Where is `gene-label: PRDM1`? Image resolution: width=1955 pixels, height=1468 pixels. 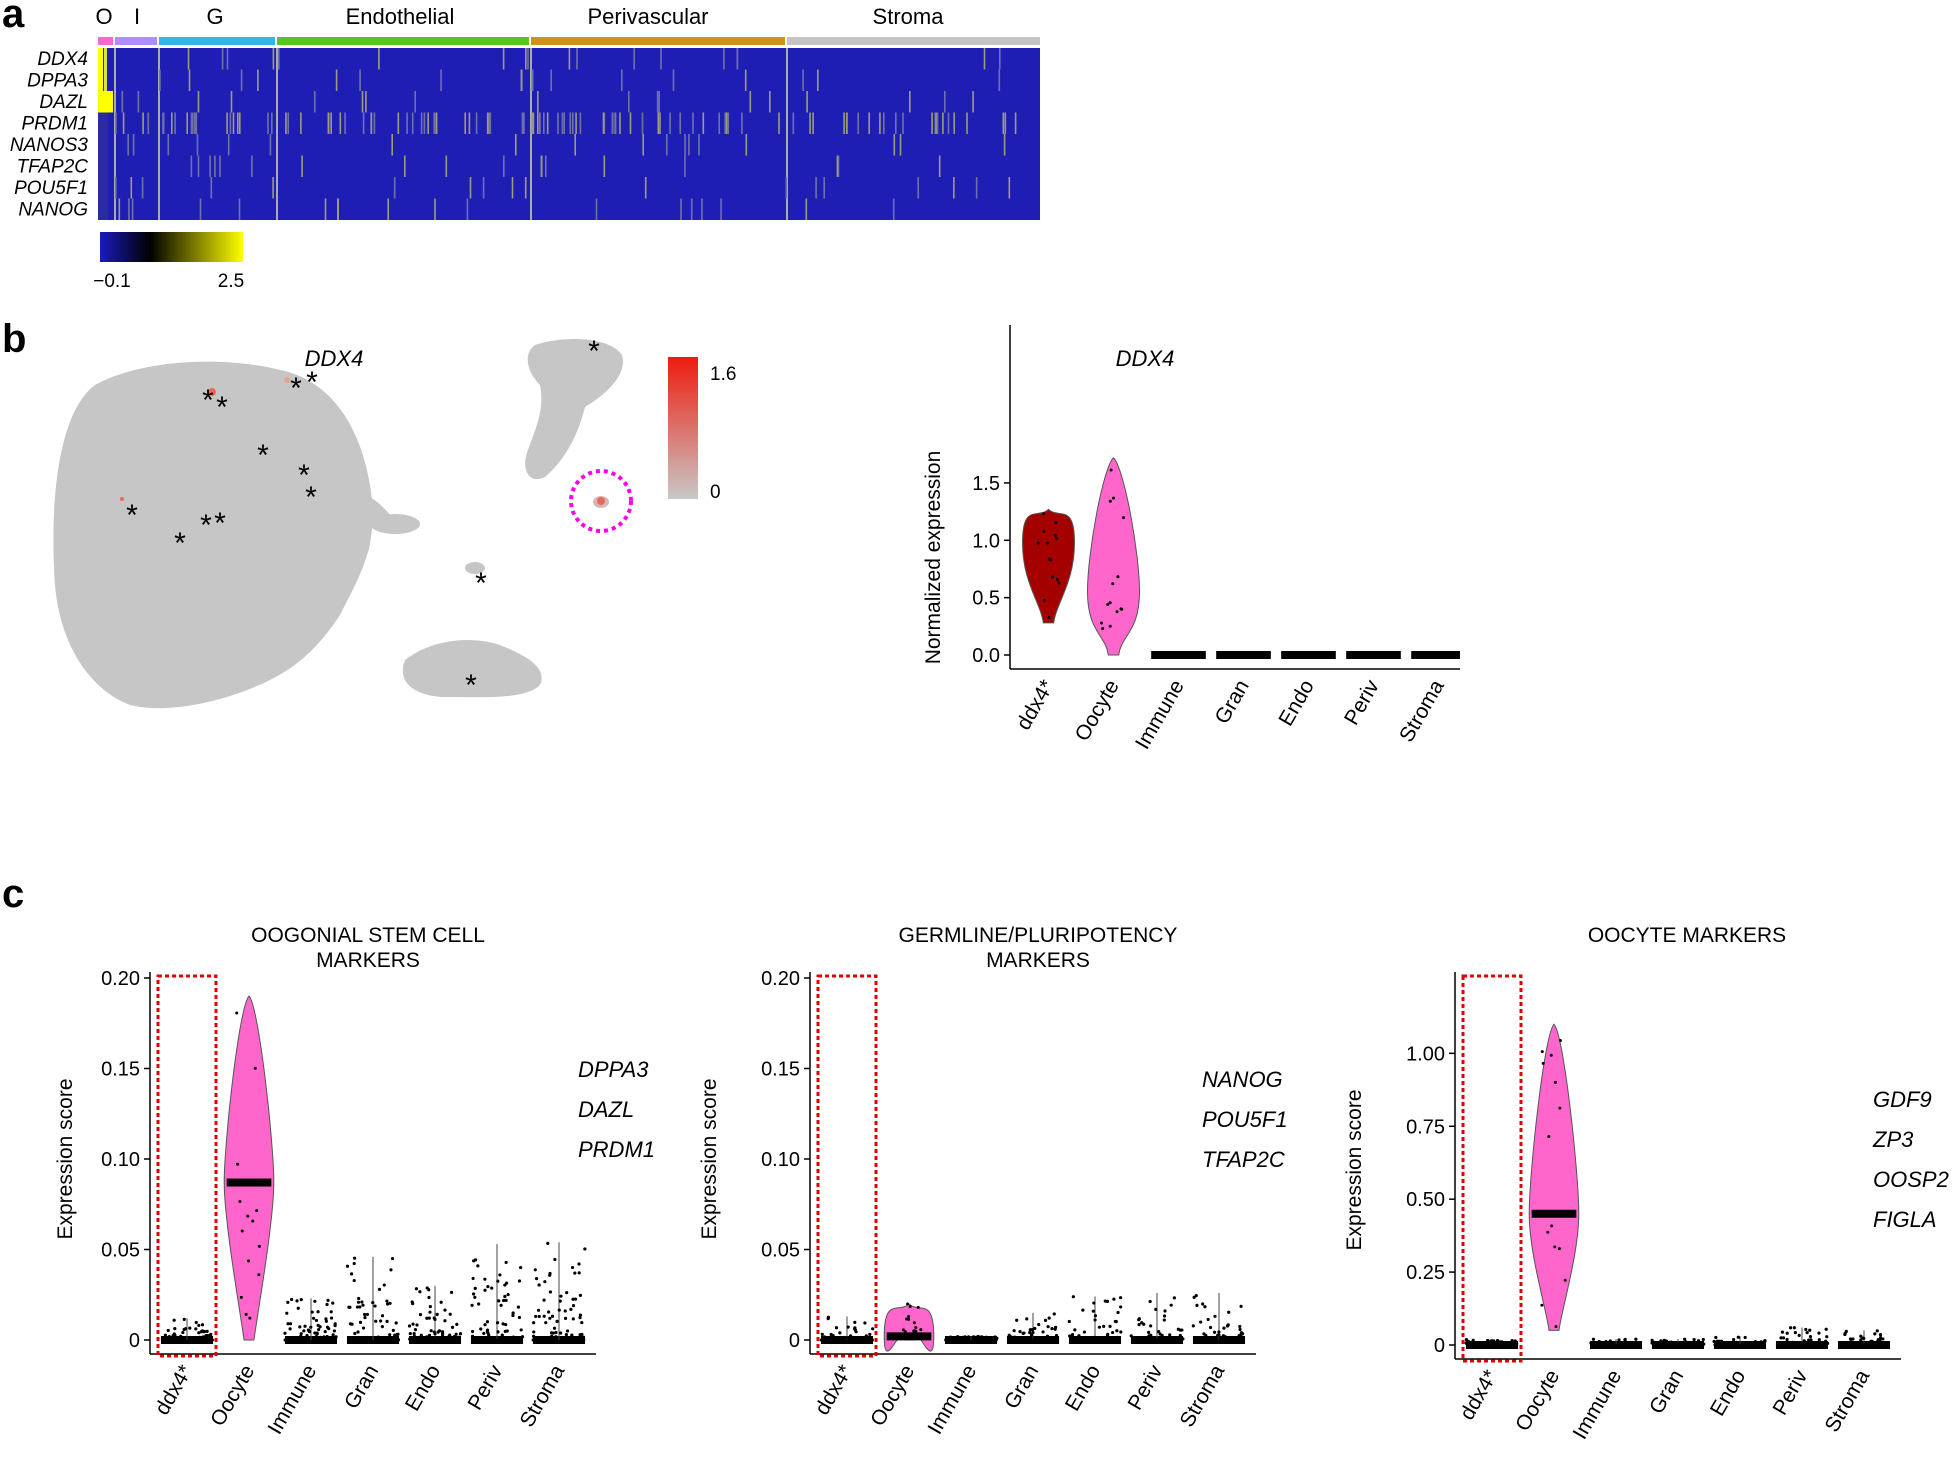
gene-label: PRDM1 is located at coordinates (54, 123).